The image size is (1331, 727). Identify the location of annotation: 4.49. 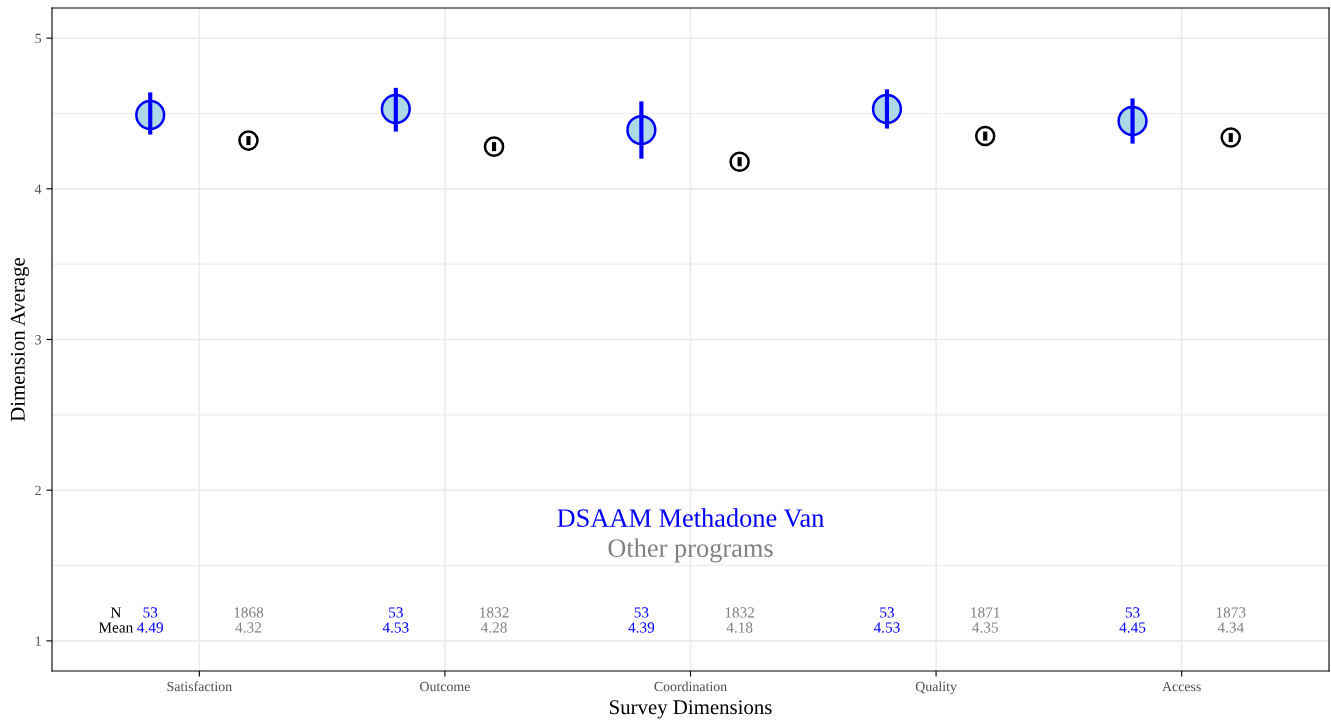
(150, 627).